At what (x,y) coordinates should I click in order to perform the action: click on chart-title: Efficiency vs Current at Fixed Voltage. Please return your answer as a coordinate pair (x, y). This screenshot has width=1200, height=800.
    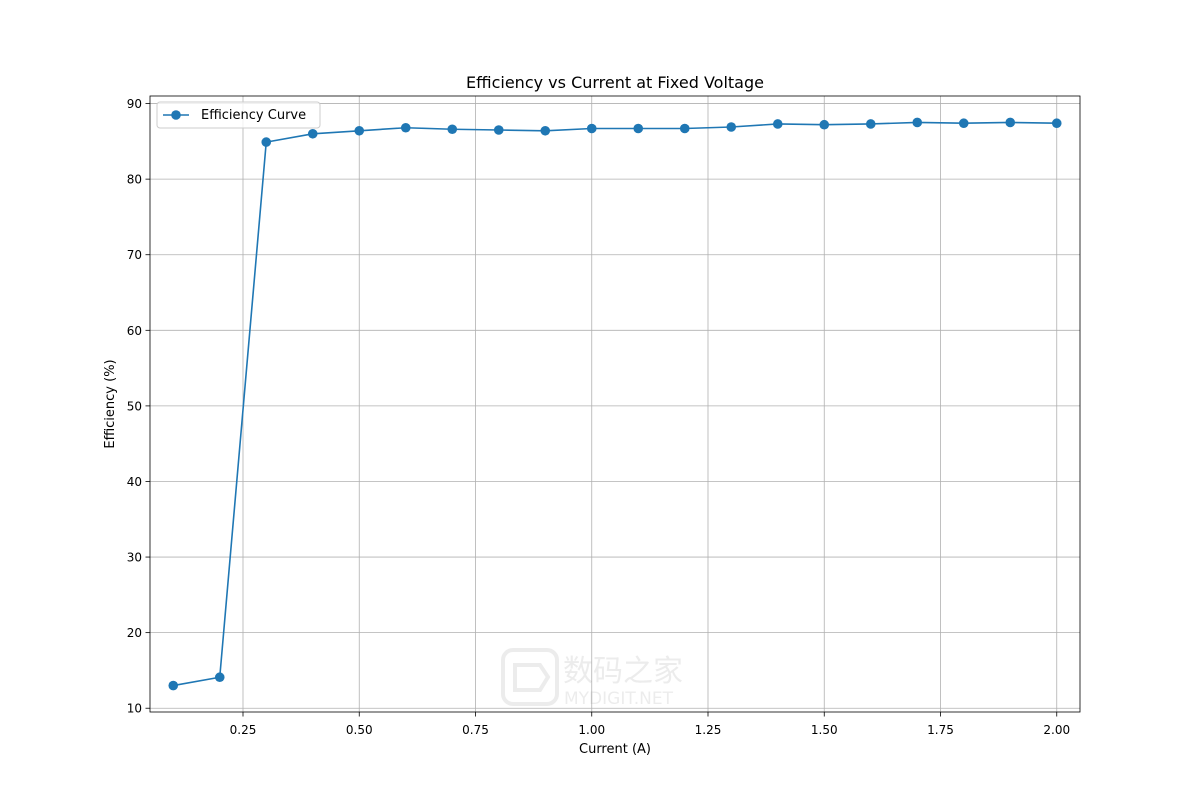
    Looking at the image, I should click on (615, 82).